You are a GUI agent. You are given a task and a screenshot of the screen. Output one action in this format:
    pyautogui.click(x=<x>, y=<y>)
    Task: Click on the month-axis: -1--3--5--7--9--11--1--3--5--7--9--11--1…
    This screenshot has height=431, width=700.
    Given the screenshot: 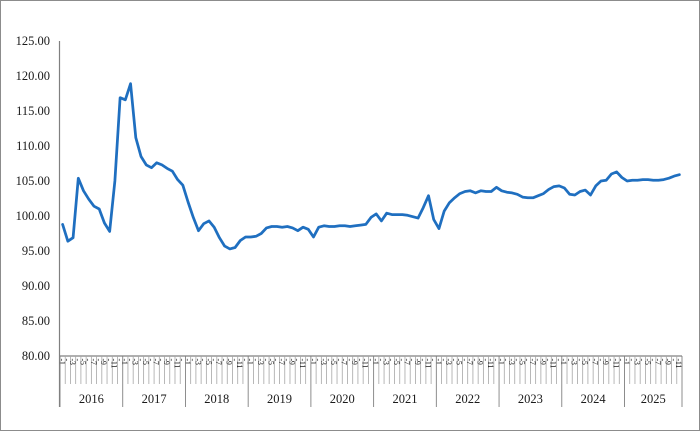 What is the action you would take?
    pyautogui.click(x=370, y=370)
    